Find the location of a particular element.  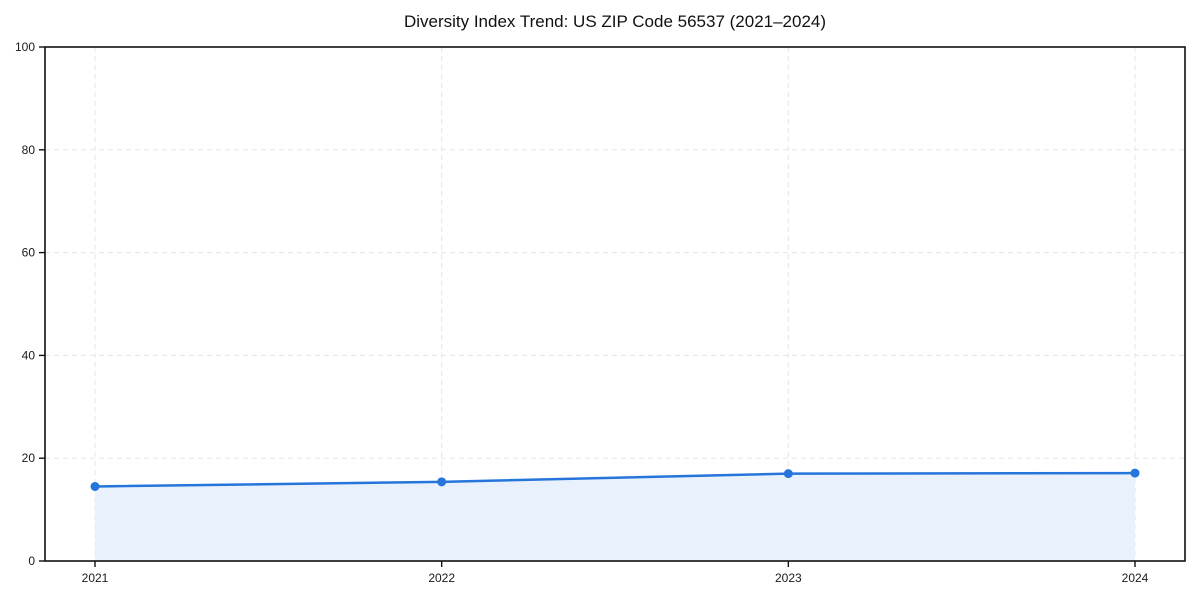

y-tick-label: 60 is located at coordinates (29, 253).